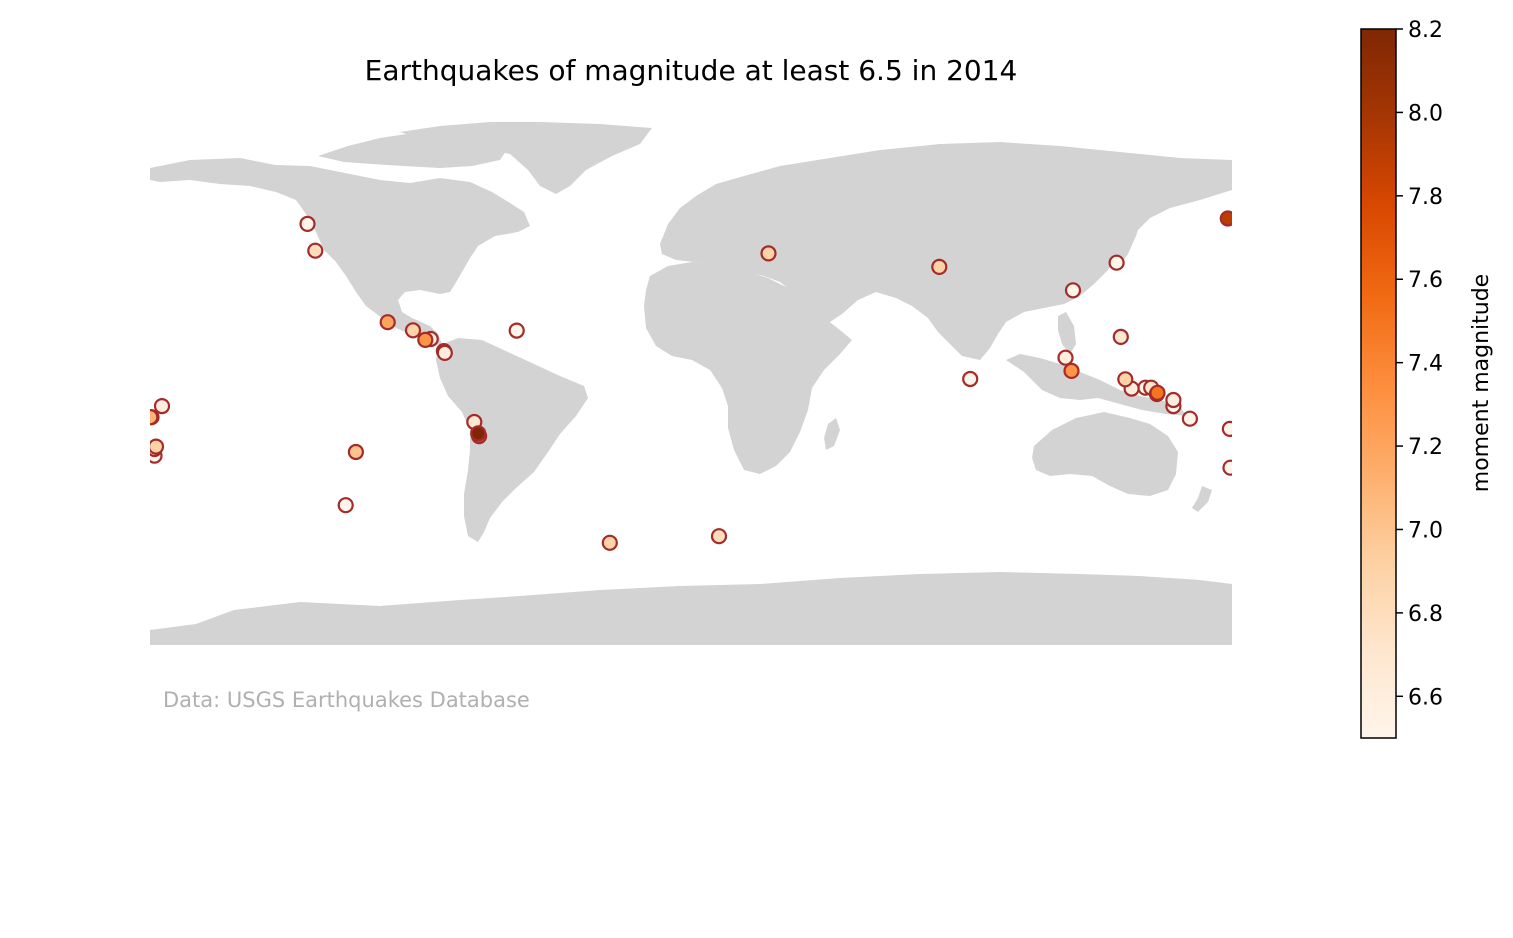 This screenshot has width=1513, height=938. I want to click on maritime-southeast-asia-shape, so click(1096, 385).